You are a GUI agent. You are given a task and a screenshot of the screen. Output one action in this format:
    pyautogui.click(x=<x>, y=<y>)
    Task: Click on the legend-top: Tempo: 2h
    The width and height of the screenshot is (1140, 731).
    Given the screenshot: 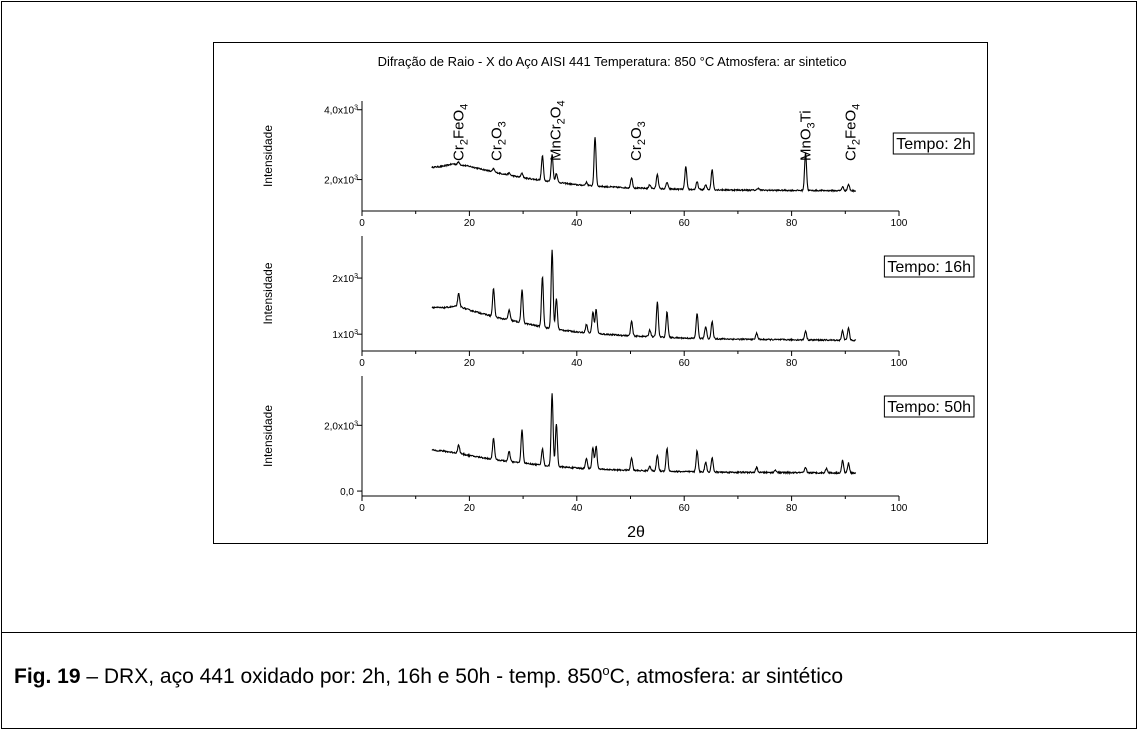 What is the action you would take?
    pyautogui.click(x=933, y=143)
    